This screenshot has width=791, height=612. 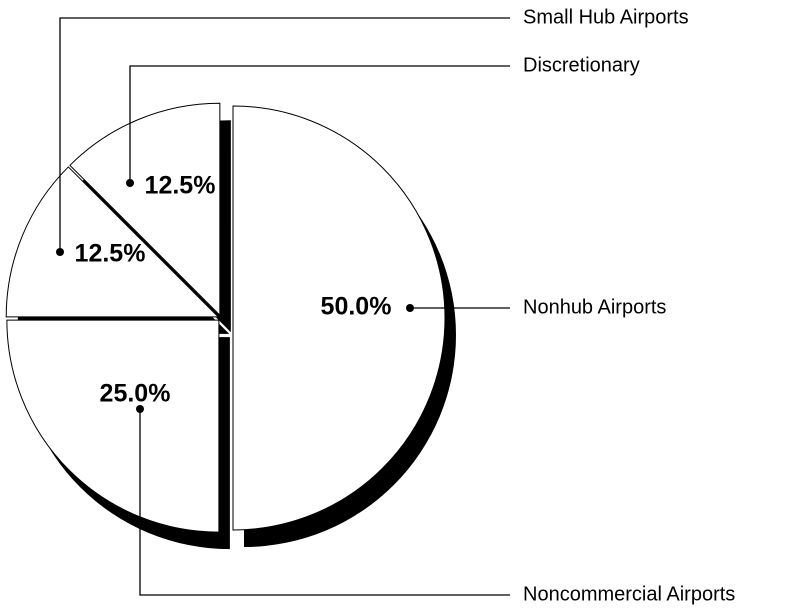 What do you see at coordinates (629, 594) in the screenshot?
I see `category-label: Noncommercial Airports` at bounding box center [629, 594].